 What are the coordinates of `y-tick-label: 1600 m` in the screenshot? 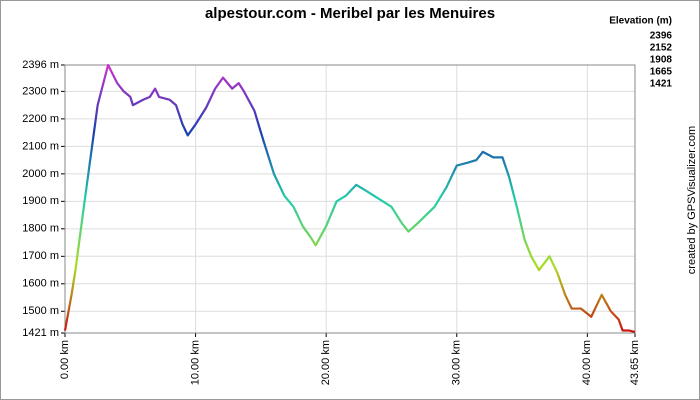 It's located at (40, 284).